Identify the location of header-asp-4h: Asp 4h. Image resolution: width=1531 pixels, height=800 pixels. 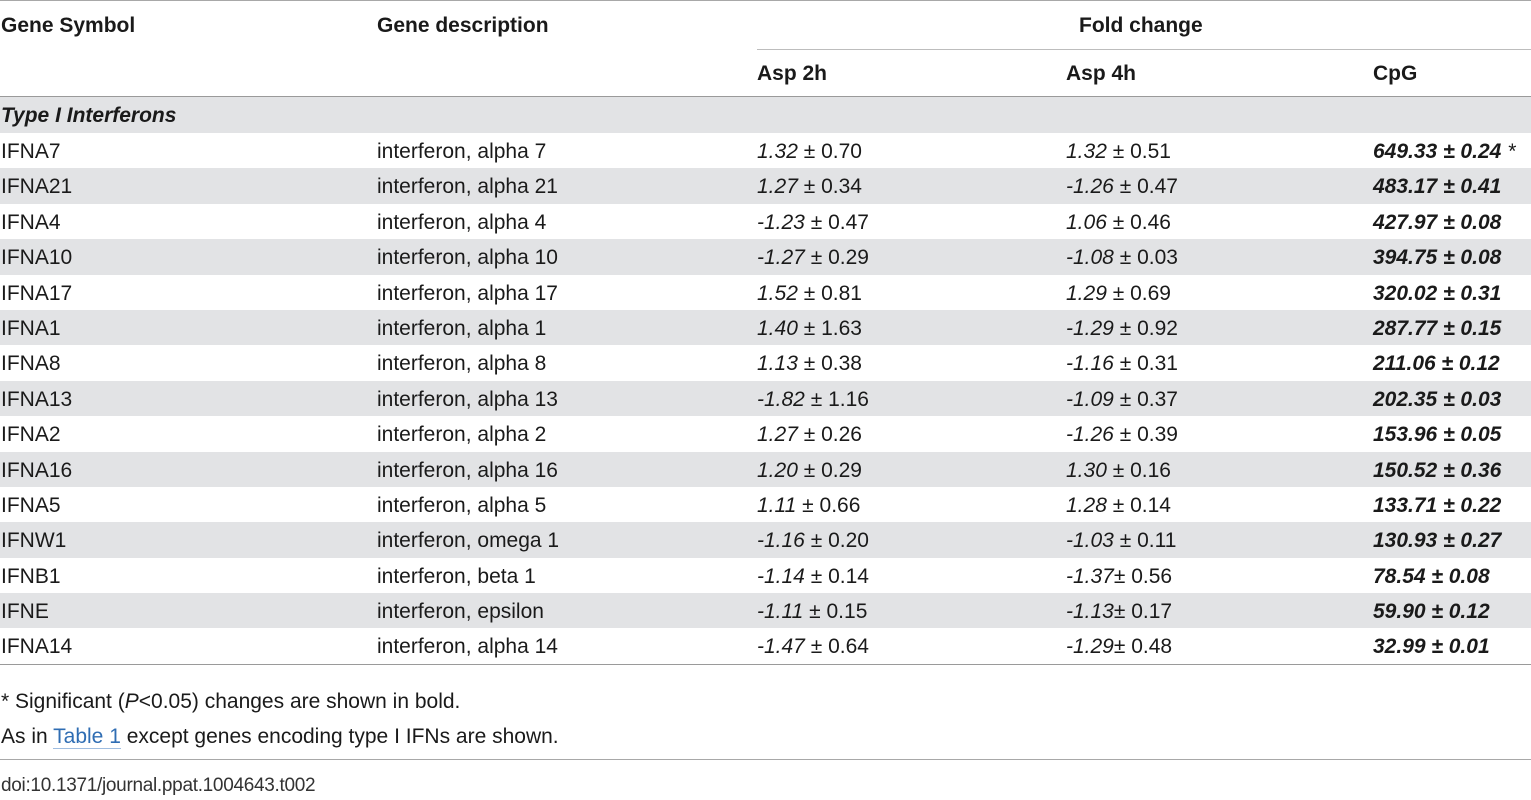
(1101, 73).